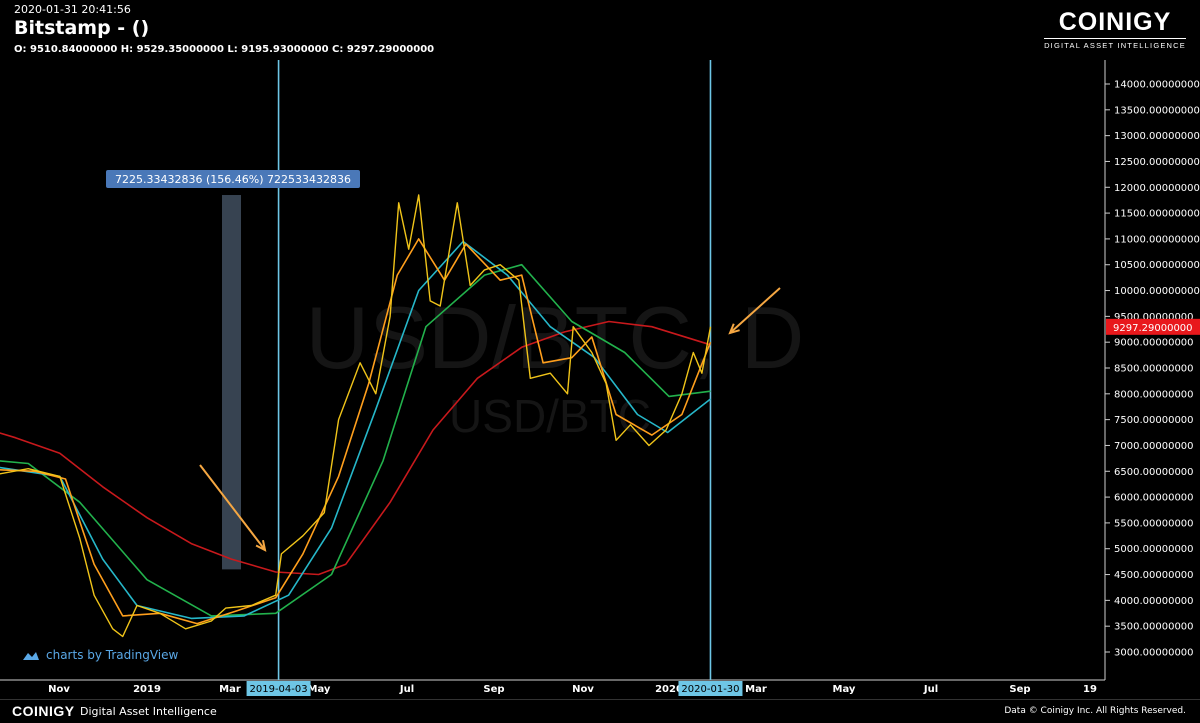  Describe the element at coordinates (1154, 317) in the screenshot. I see `y-tick-label: 9500.00000000` at that location.